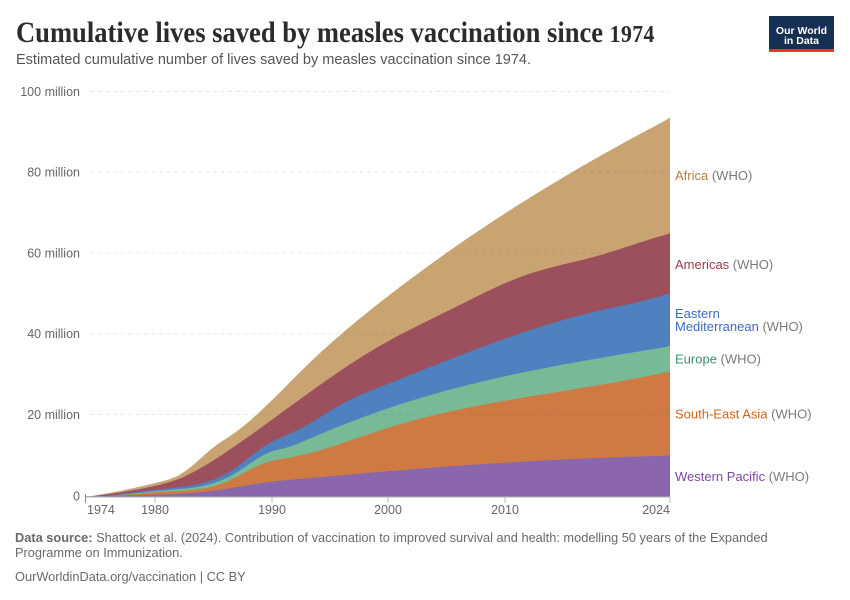 The height and width of the screenshot is (600, 850). I want to click on svg-text: Europe (WHO), so click(718, 359).